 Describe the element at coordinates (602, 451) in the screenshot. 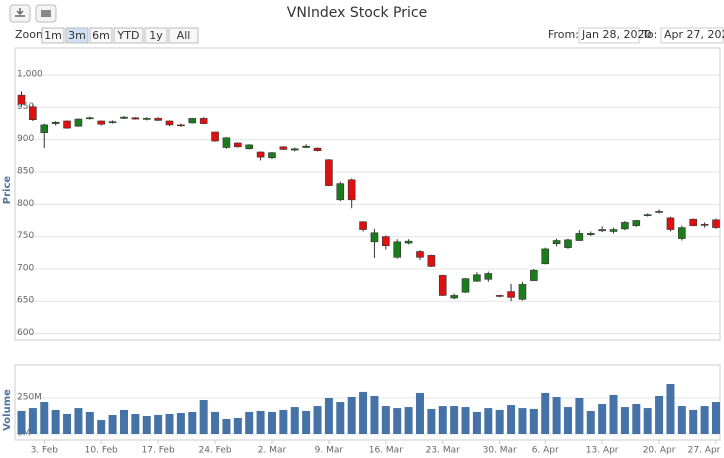

I see `x-tick-label: 13. Apr` at that location.